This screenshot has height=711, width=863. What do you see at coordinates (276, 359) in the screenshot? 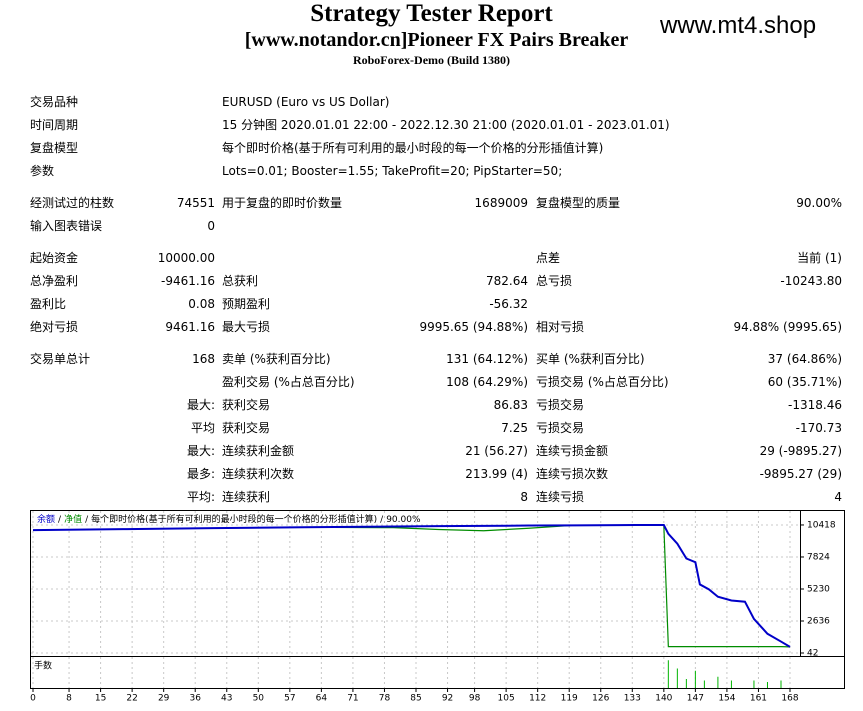
I see `report-label: 卖单 (%获利百分比)` at bounding box center [276, 359].